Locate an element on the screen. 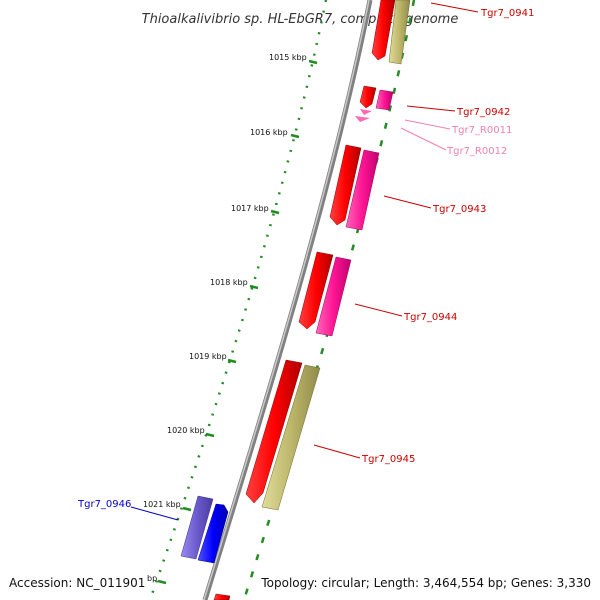  tick-label: 1016 kbp is located at coordinates (269, 132).